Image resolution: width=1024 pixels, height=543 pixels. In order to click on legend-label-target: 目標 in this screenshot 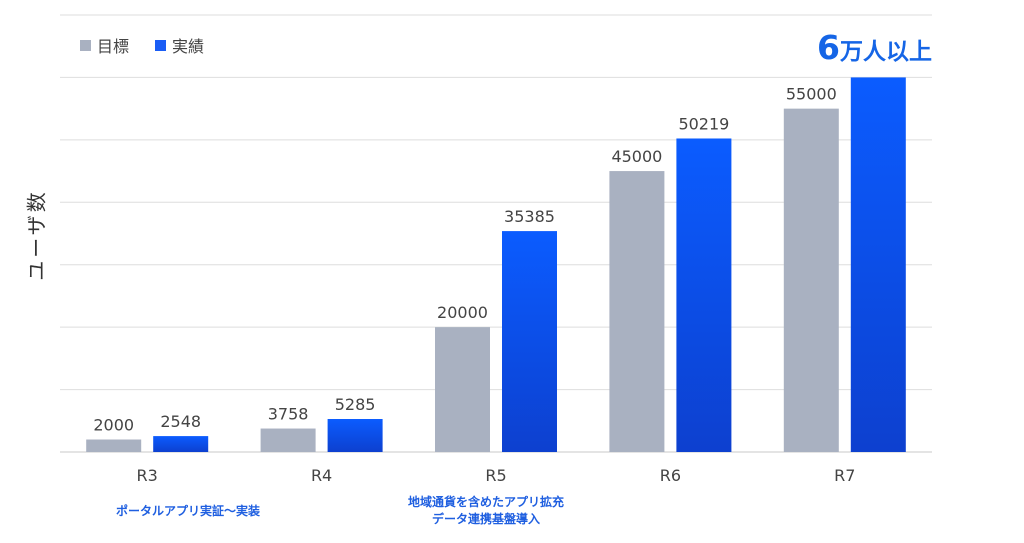, I will do `click(113, 46)`.